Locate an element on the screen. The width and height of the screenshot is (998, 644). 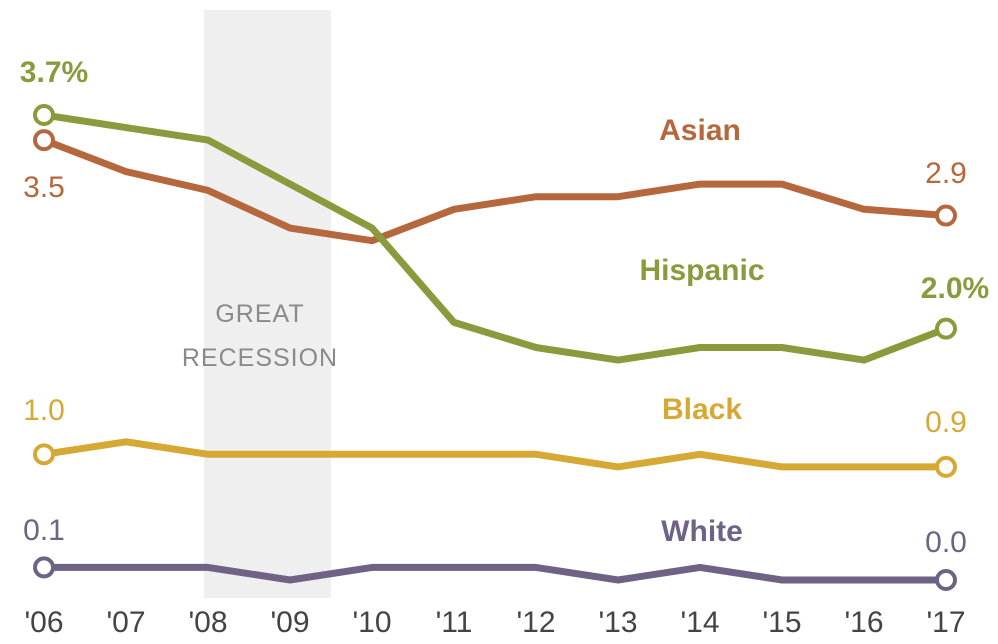
white-series-label: White is located at coordinates (702, 531).